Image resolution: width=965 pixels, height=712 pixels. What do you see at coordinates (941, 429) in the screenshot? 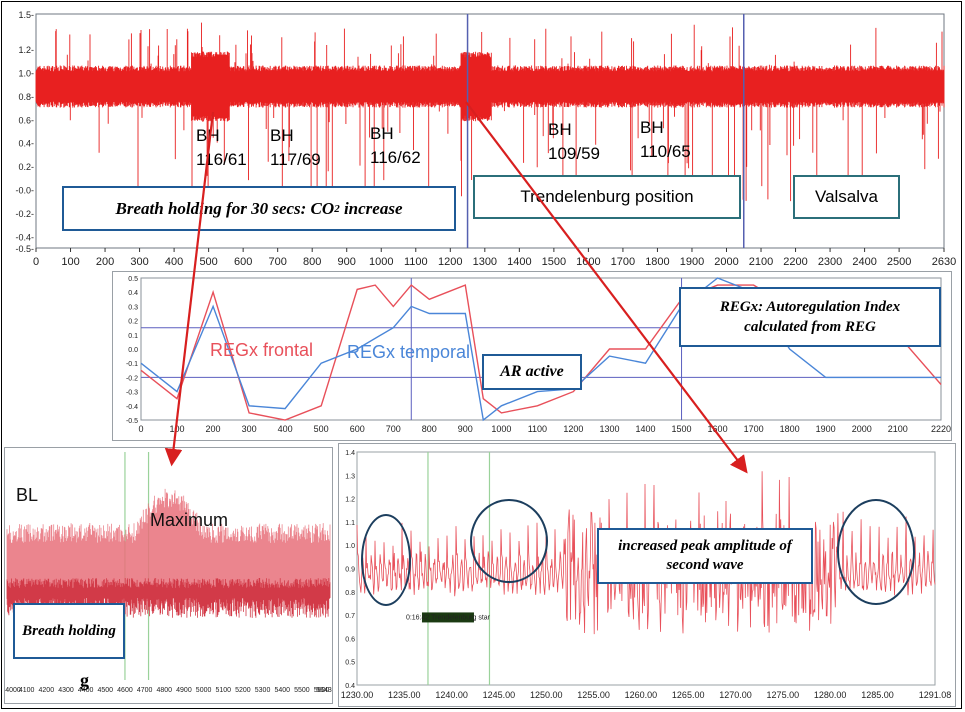
I see `x-tick-label: 2220` at bounding box center [941, 429].